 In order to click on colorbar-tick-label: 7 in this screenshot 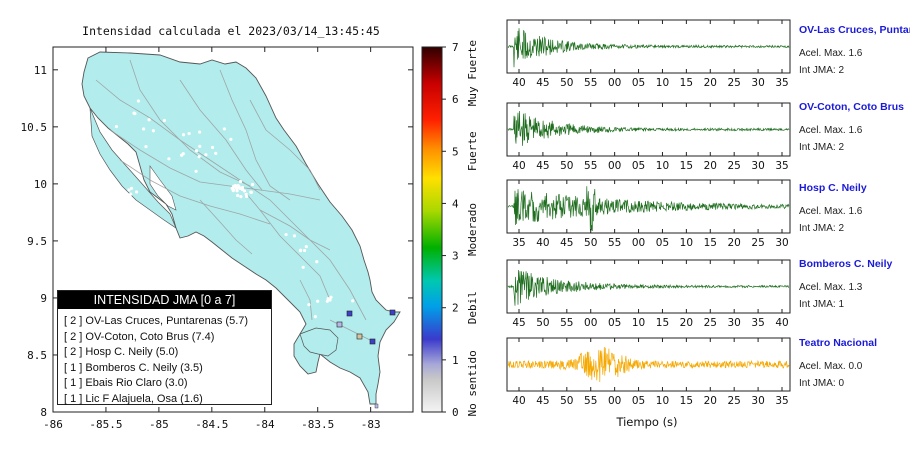, I will do `click(455, 47)`.